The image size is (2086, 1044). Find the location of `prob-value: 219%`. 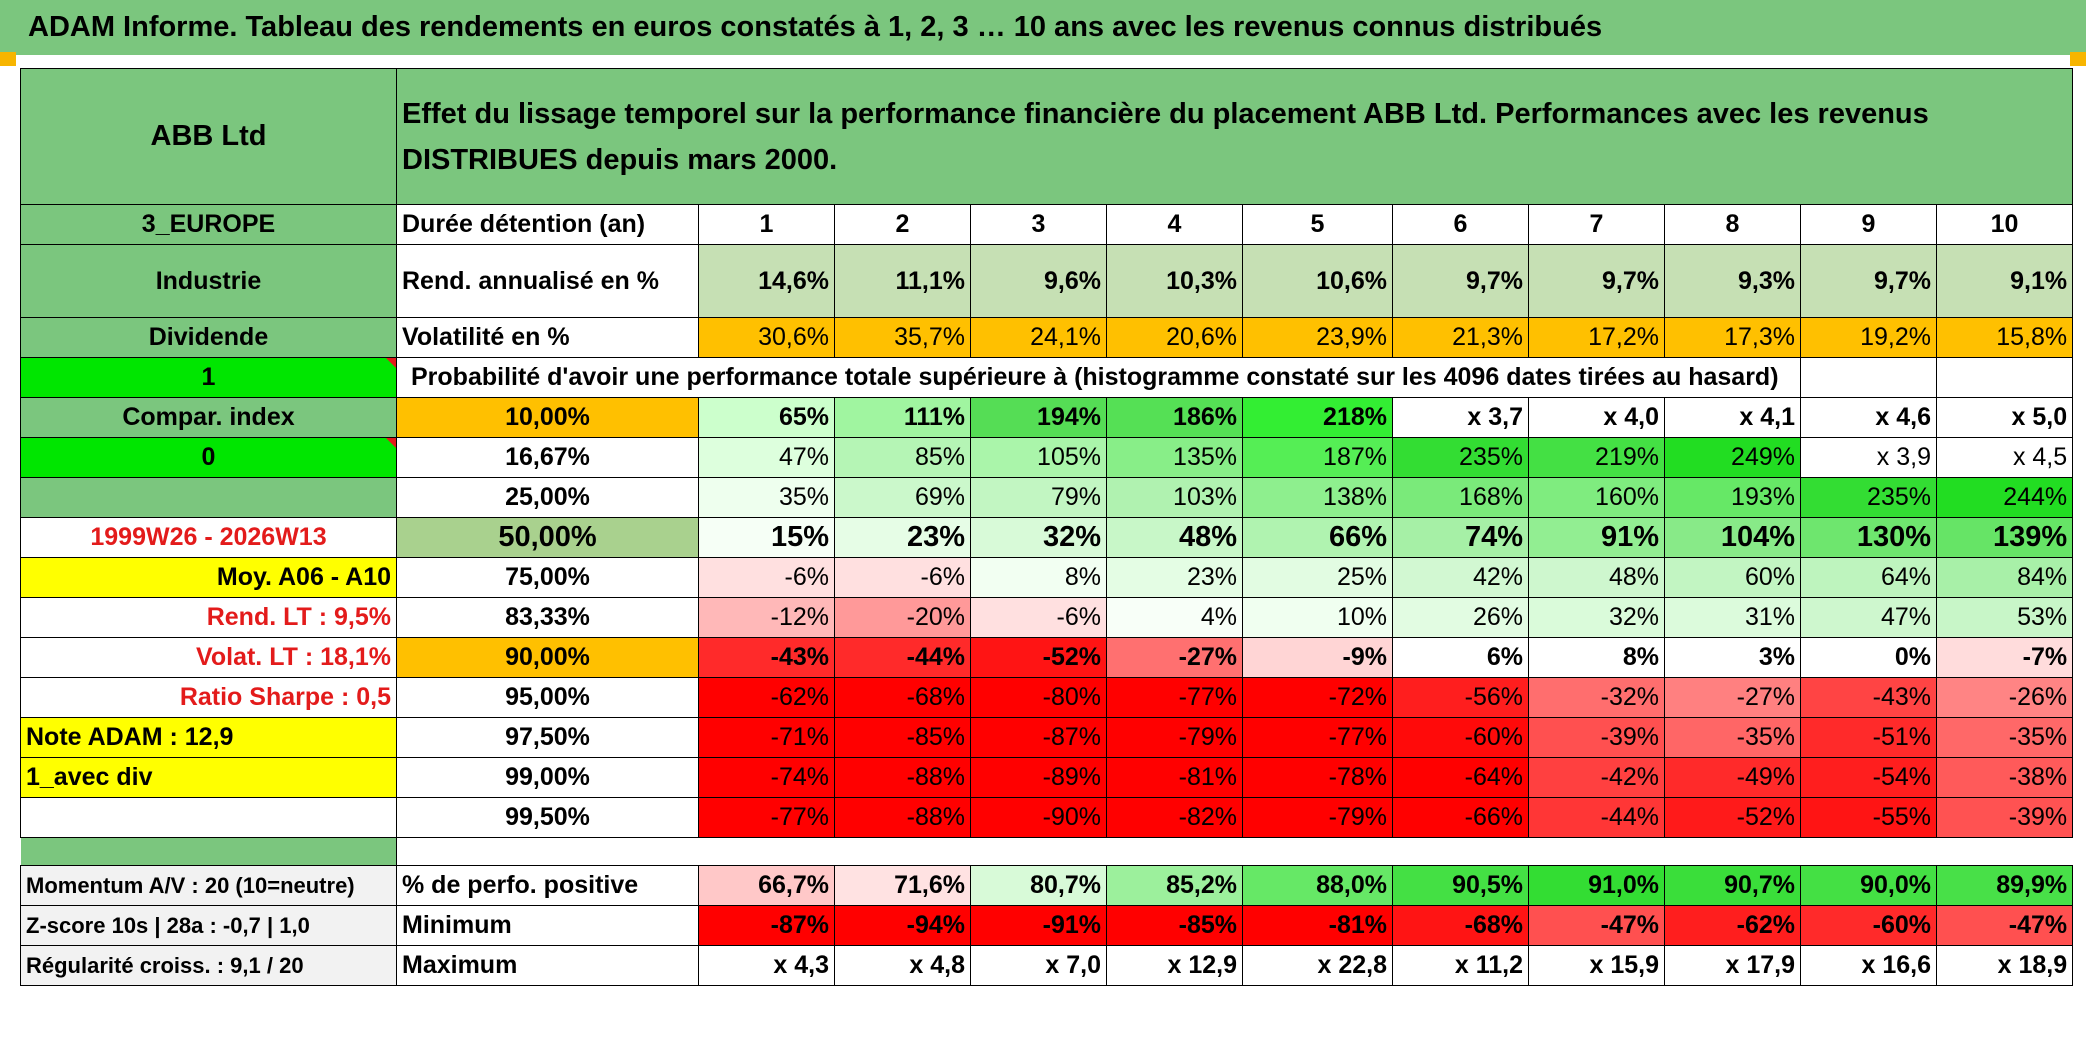

prob-value: 219% is located at coordinates (1596, 457).